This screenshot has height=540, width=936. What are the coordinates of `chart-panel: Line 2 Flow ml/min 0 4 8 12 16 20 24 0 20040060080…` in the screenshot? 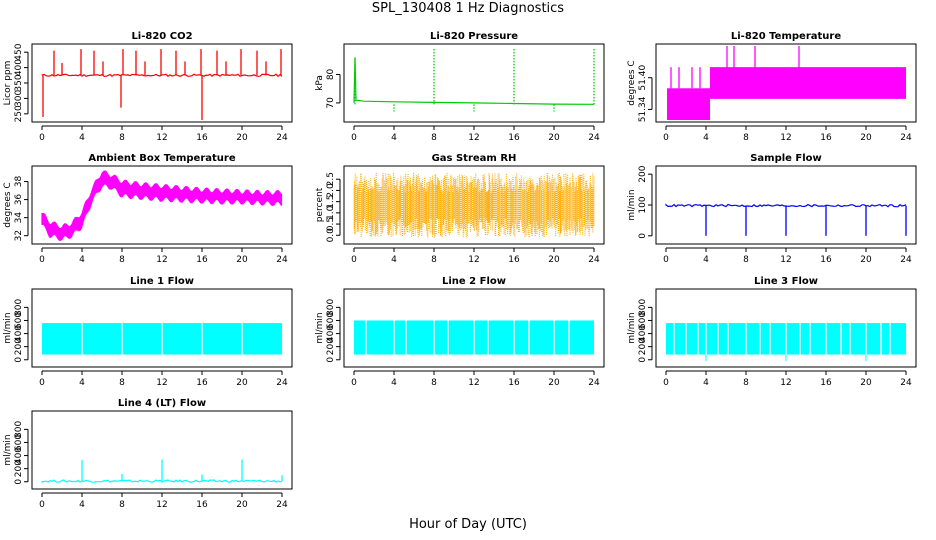 It's located at (460, 332).